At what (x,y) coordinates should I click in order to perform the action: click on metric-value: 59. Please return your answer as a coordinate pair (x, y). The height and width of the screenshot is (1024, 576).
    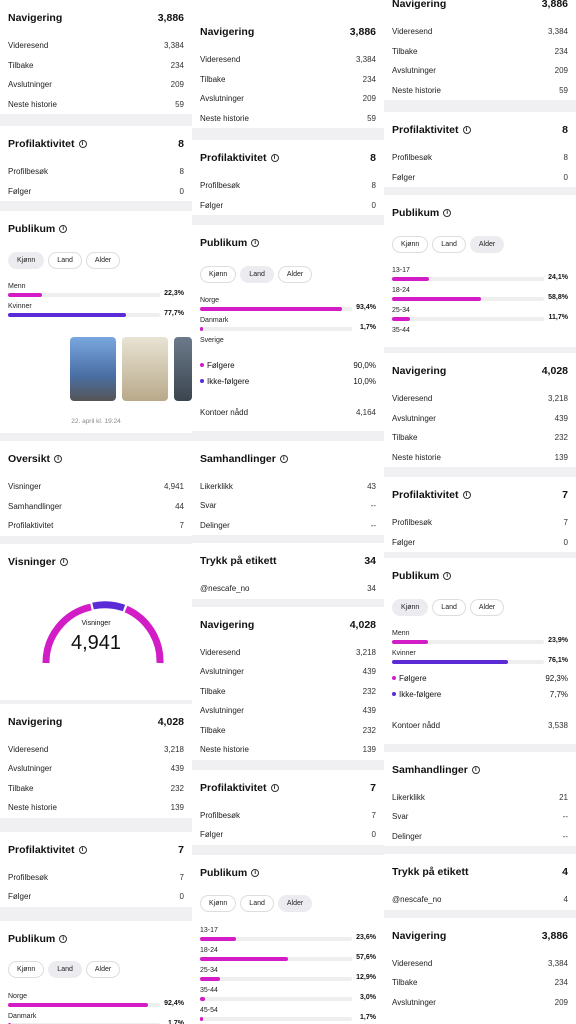
    Looking at the image, I should click on (179, 104).